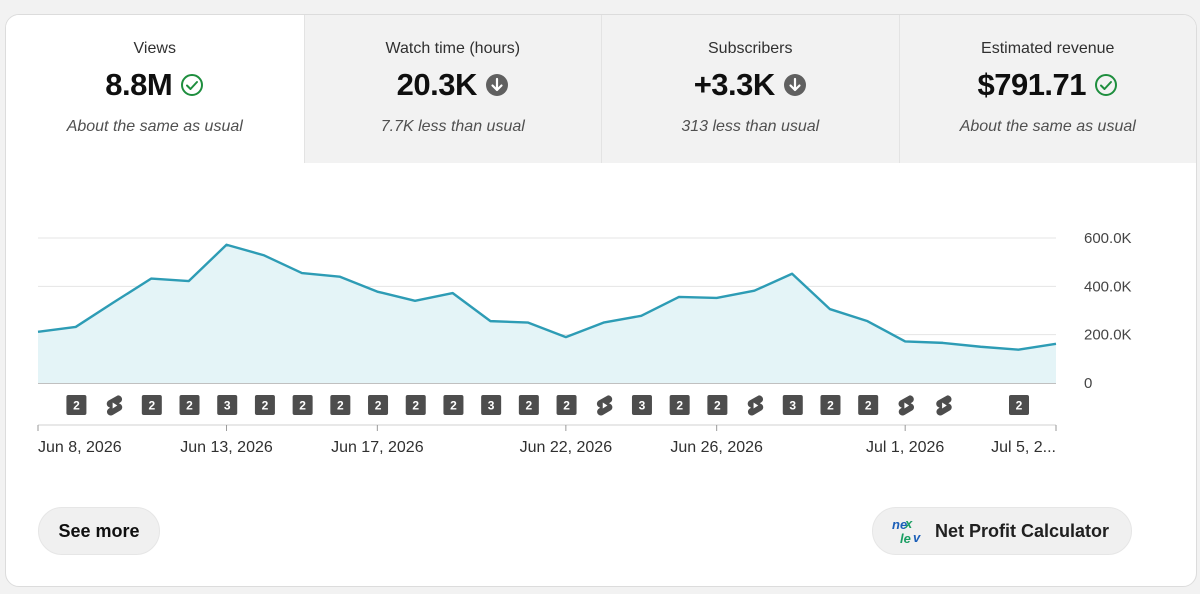 Image resolution: width=1200 pixels, height=594 pixels. I want to click on x-tick-label: Jun 17, 2026, so click(377, 447).